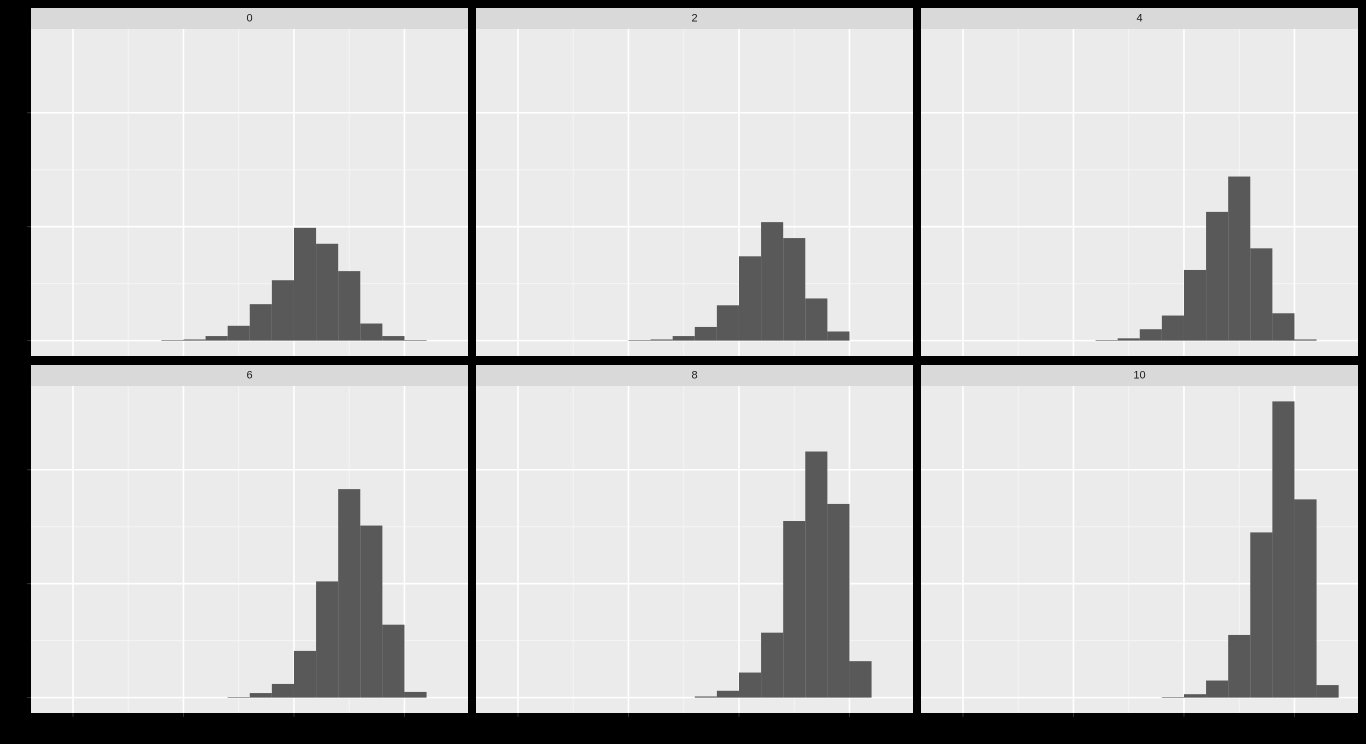  I want to click on strip-label: 0, so click(249, 18).